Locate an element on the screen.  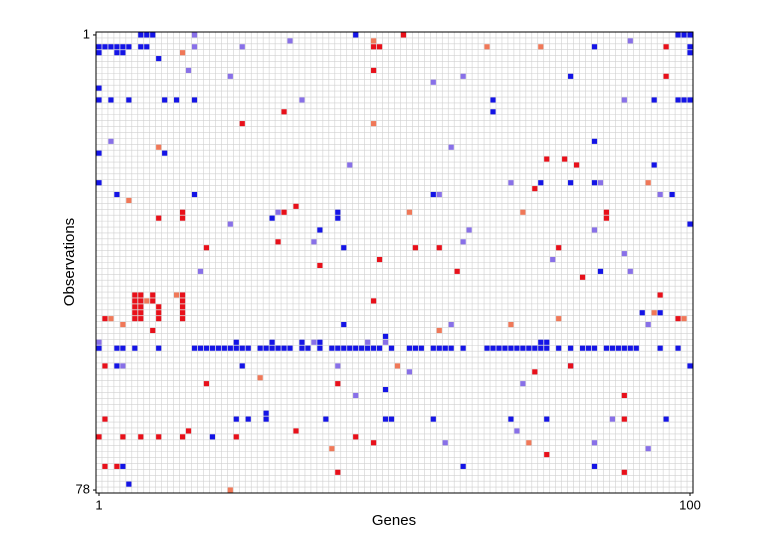
x-tick-label: 1 is located at coordinates (98, 504).